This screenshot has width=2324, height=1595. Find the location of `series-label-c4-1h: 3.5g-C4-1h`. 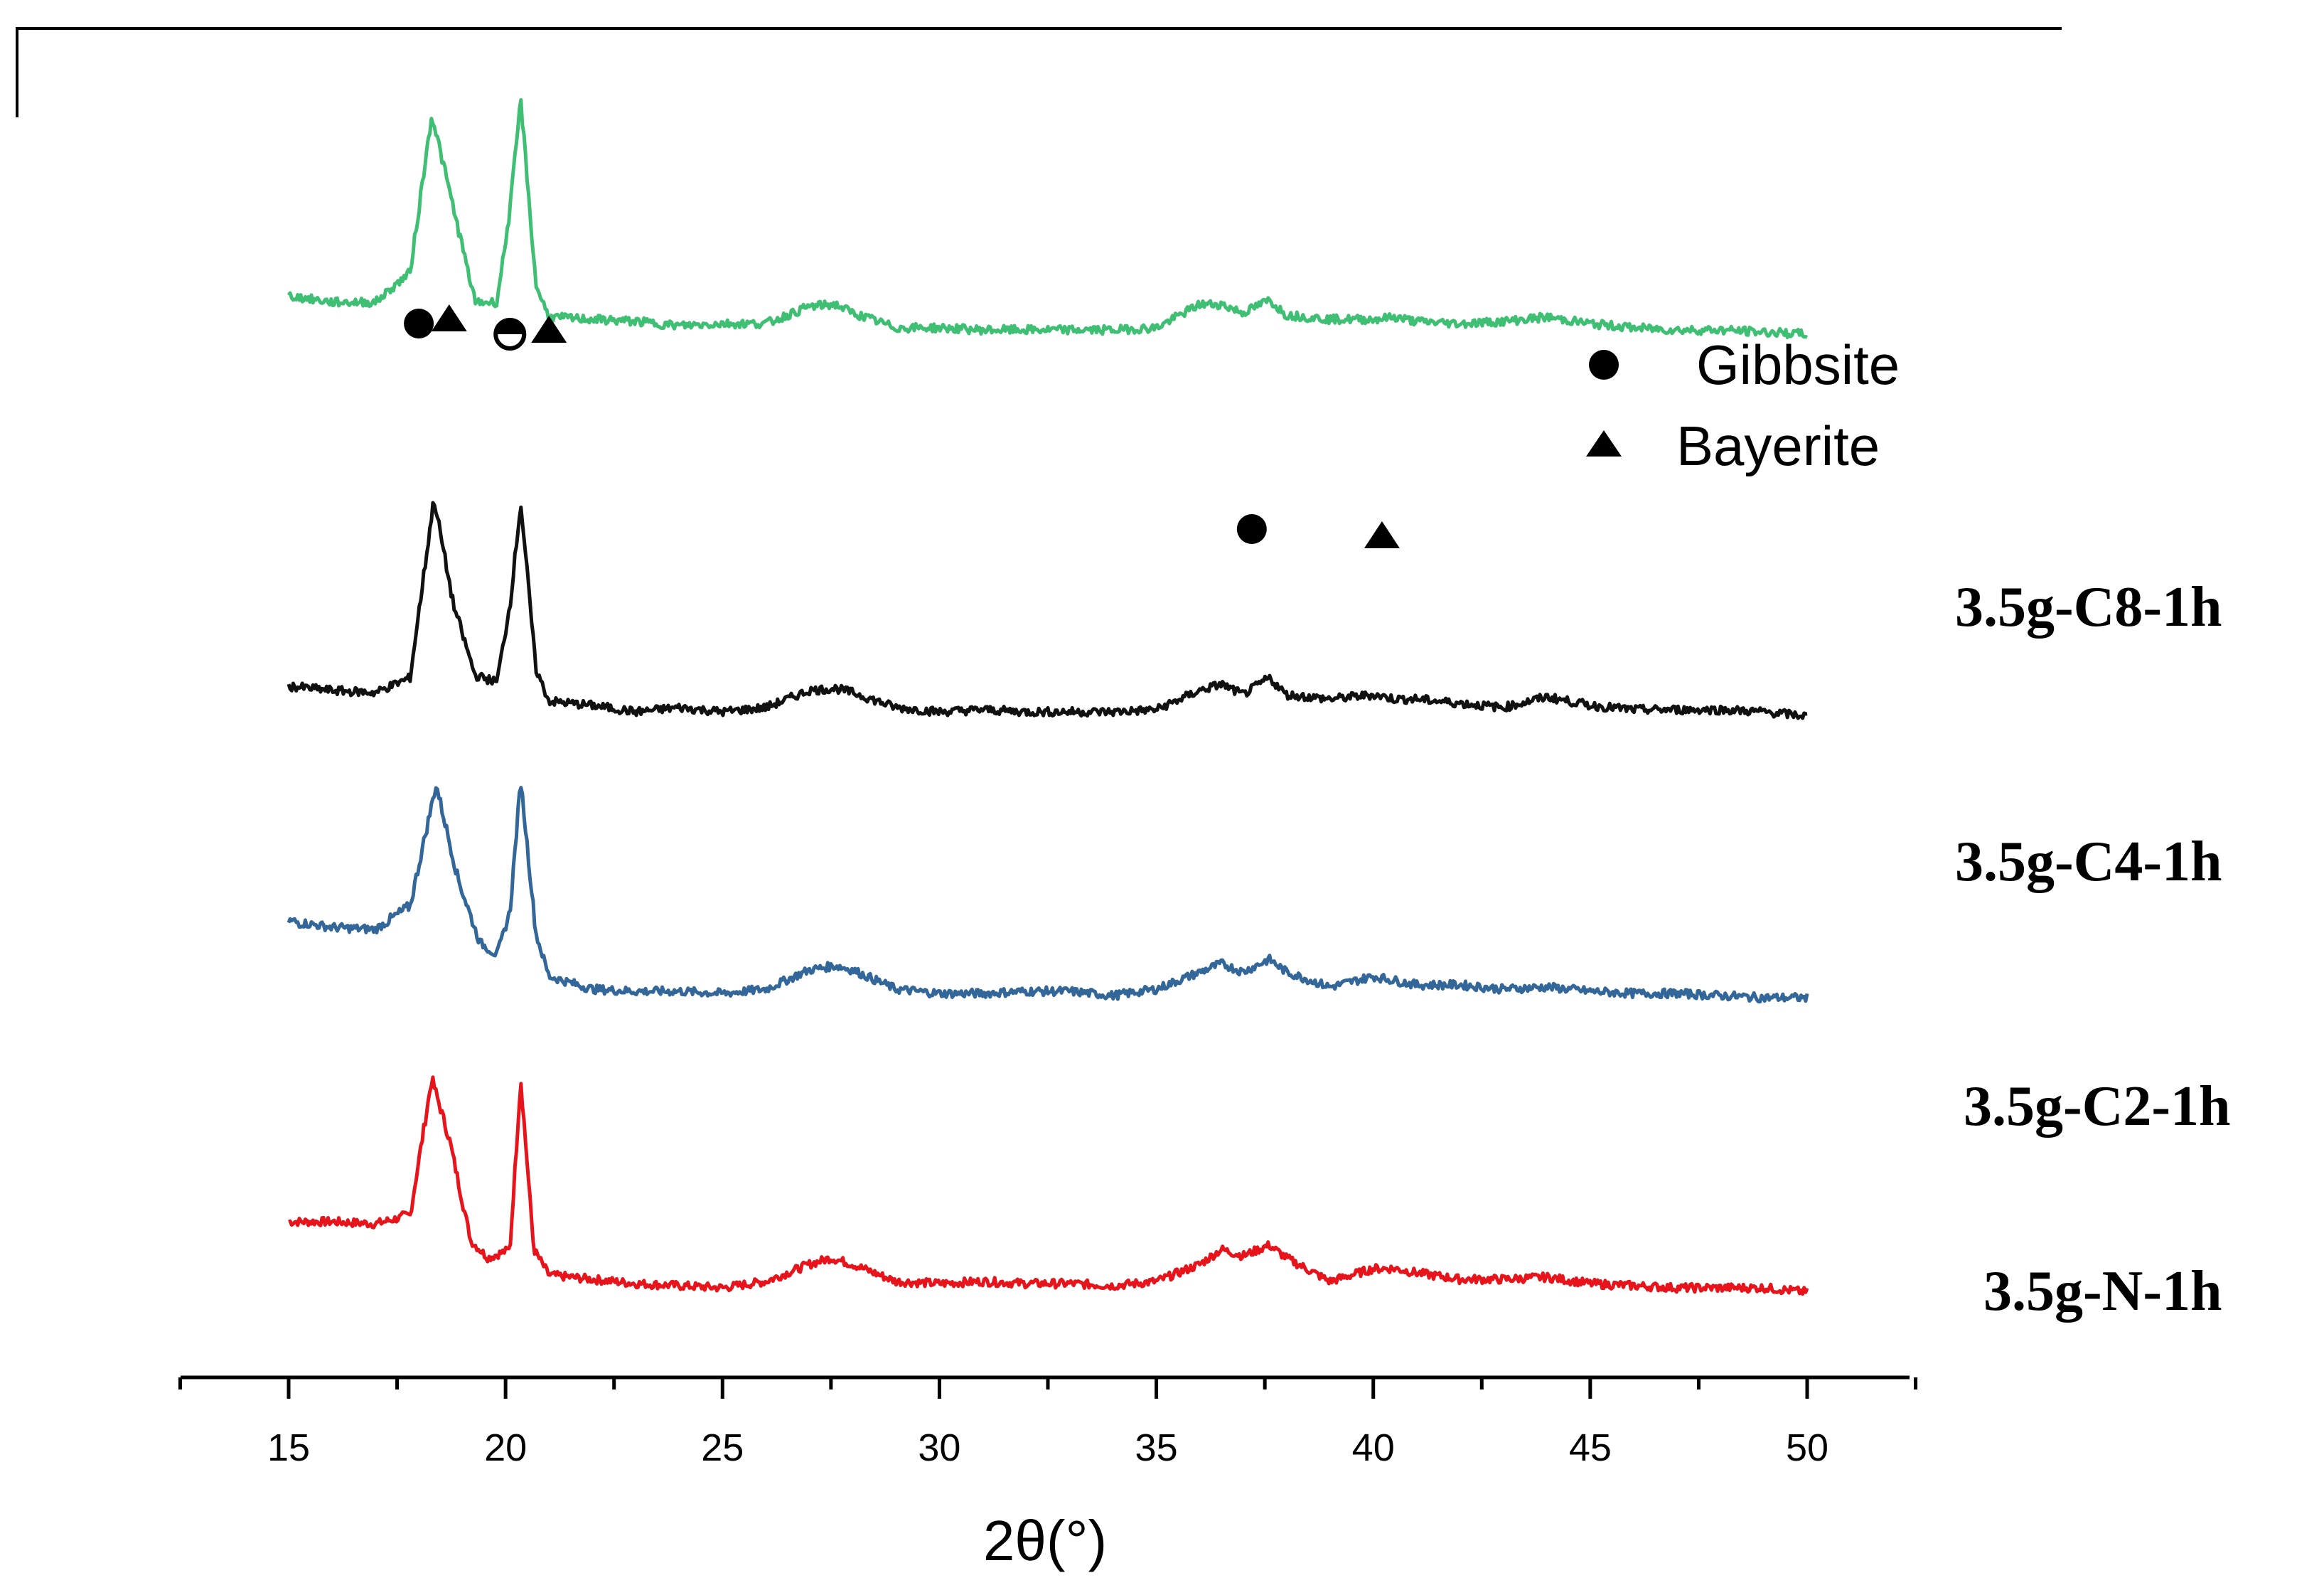

series-label-c4-1h: 3.5g-C4-1h is located at coordinates (2088, 862).